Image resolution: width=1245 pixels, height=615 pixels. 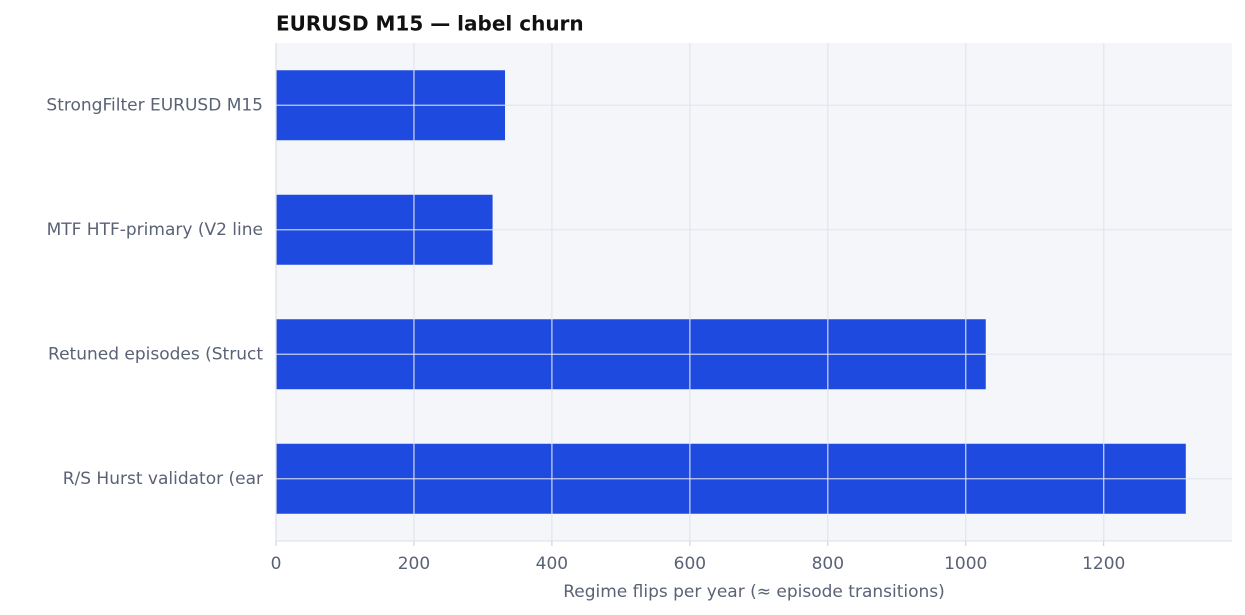 I want to click on y-tick-label: Retuned episodes (Struct, so click(x=155, y=354).